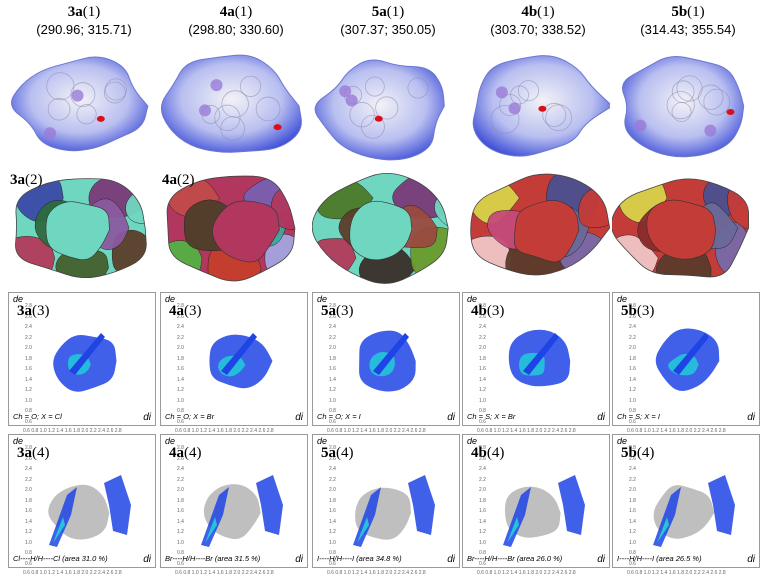 The image size is (764, 585). Describe the element at coordinates (84, 21) in the screenshot. I see `column-header: 3a(1) (290.96; 315.71)` at that location.